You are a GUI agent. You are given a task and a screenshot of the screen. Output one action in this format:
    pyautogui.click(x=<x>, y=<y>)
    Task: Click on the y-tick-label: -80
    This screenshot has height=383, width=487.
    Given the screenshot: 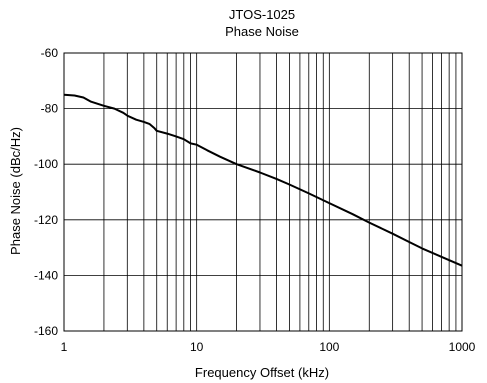 What is the action you would take?
    pyautogui.click(x=50, y=109)
    